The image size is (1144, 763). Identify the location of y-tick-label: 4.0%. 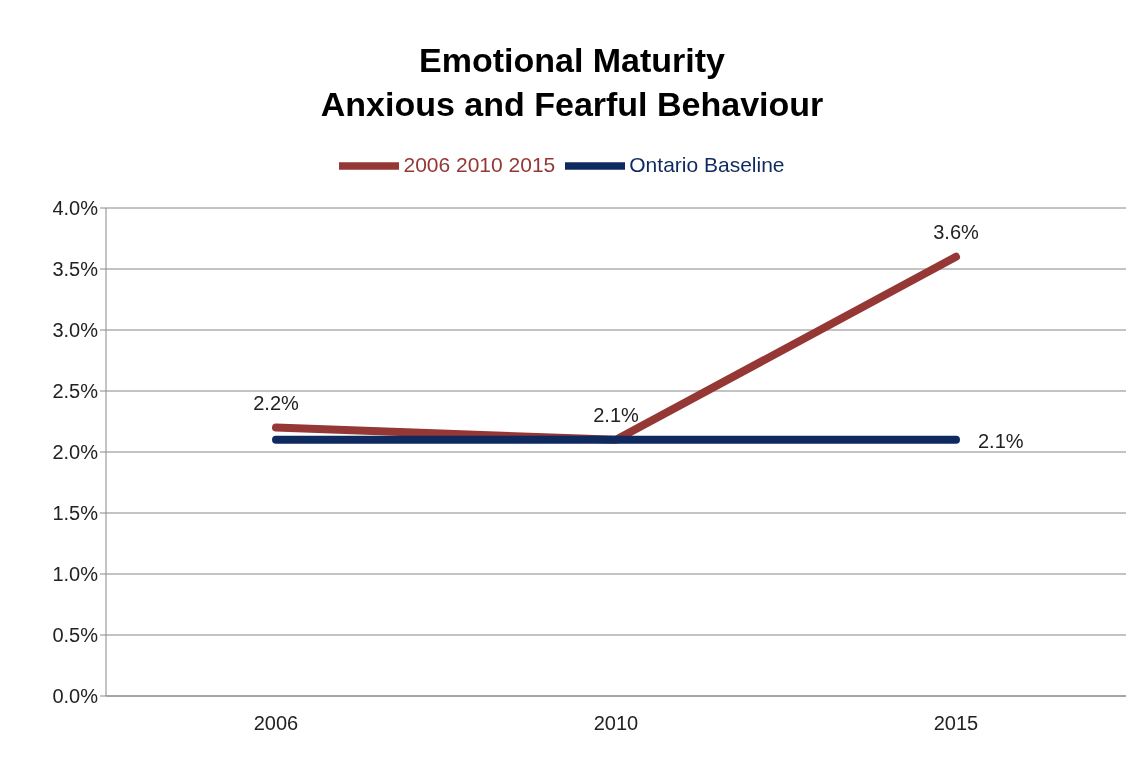
(75, 208).